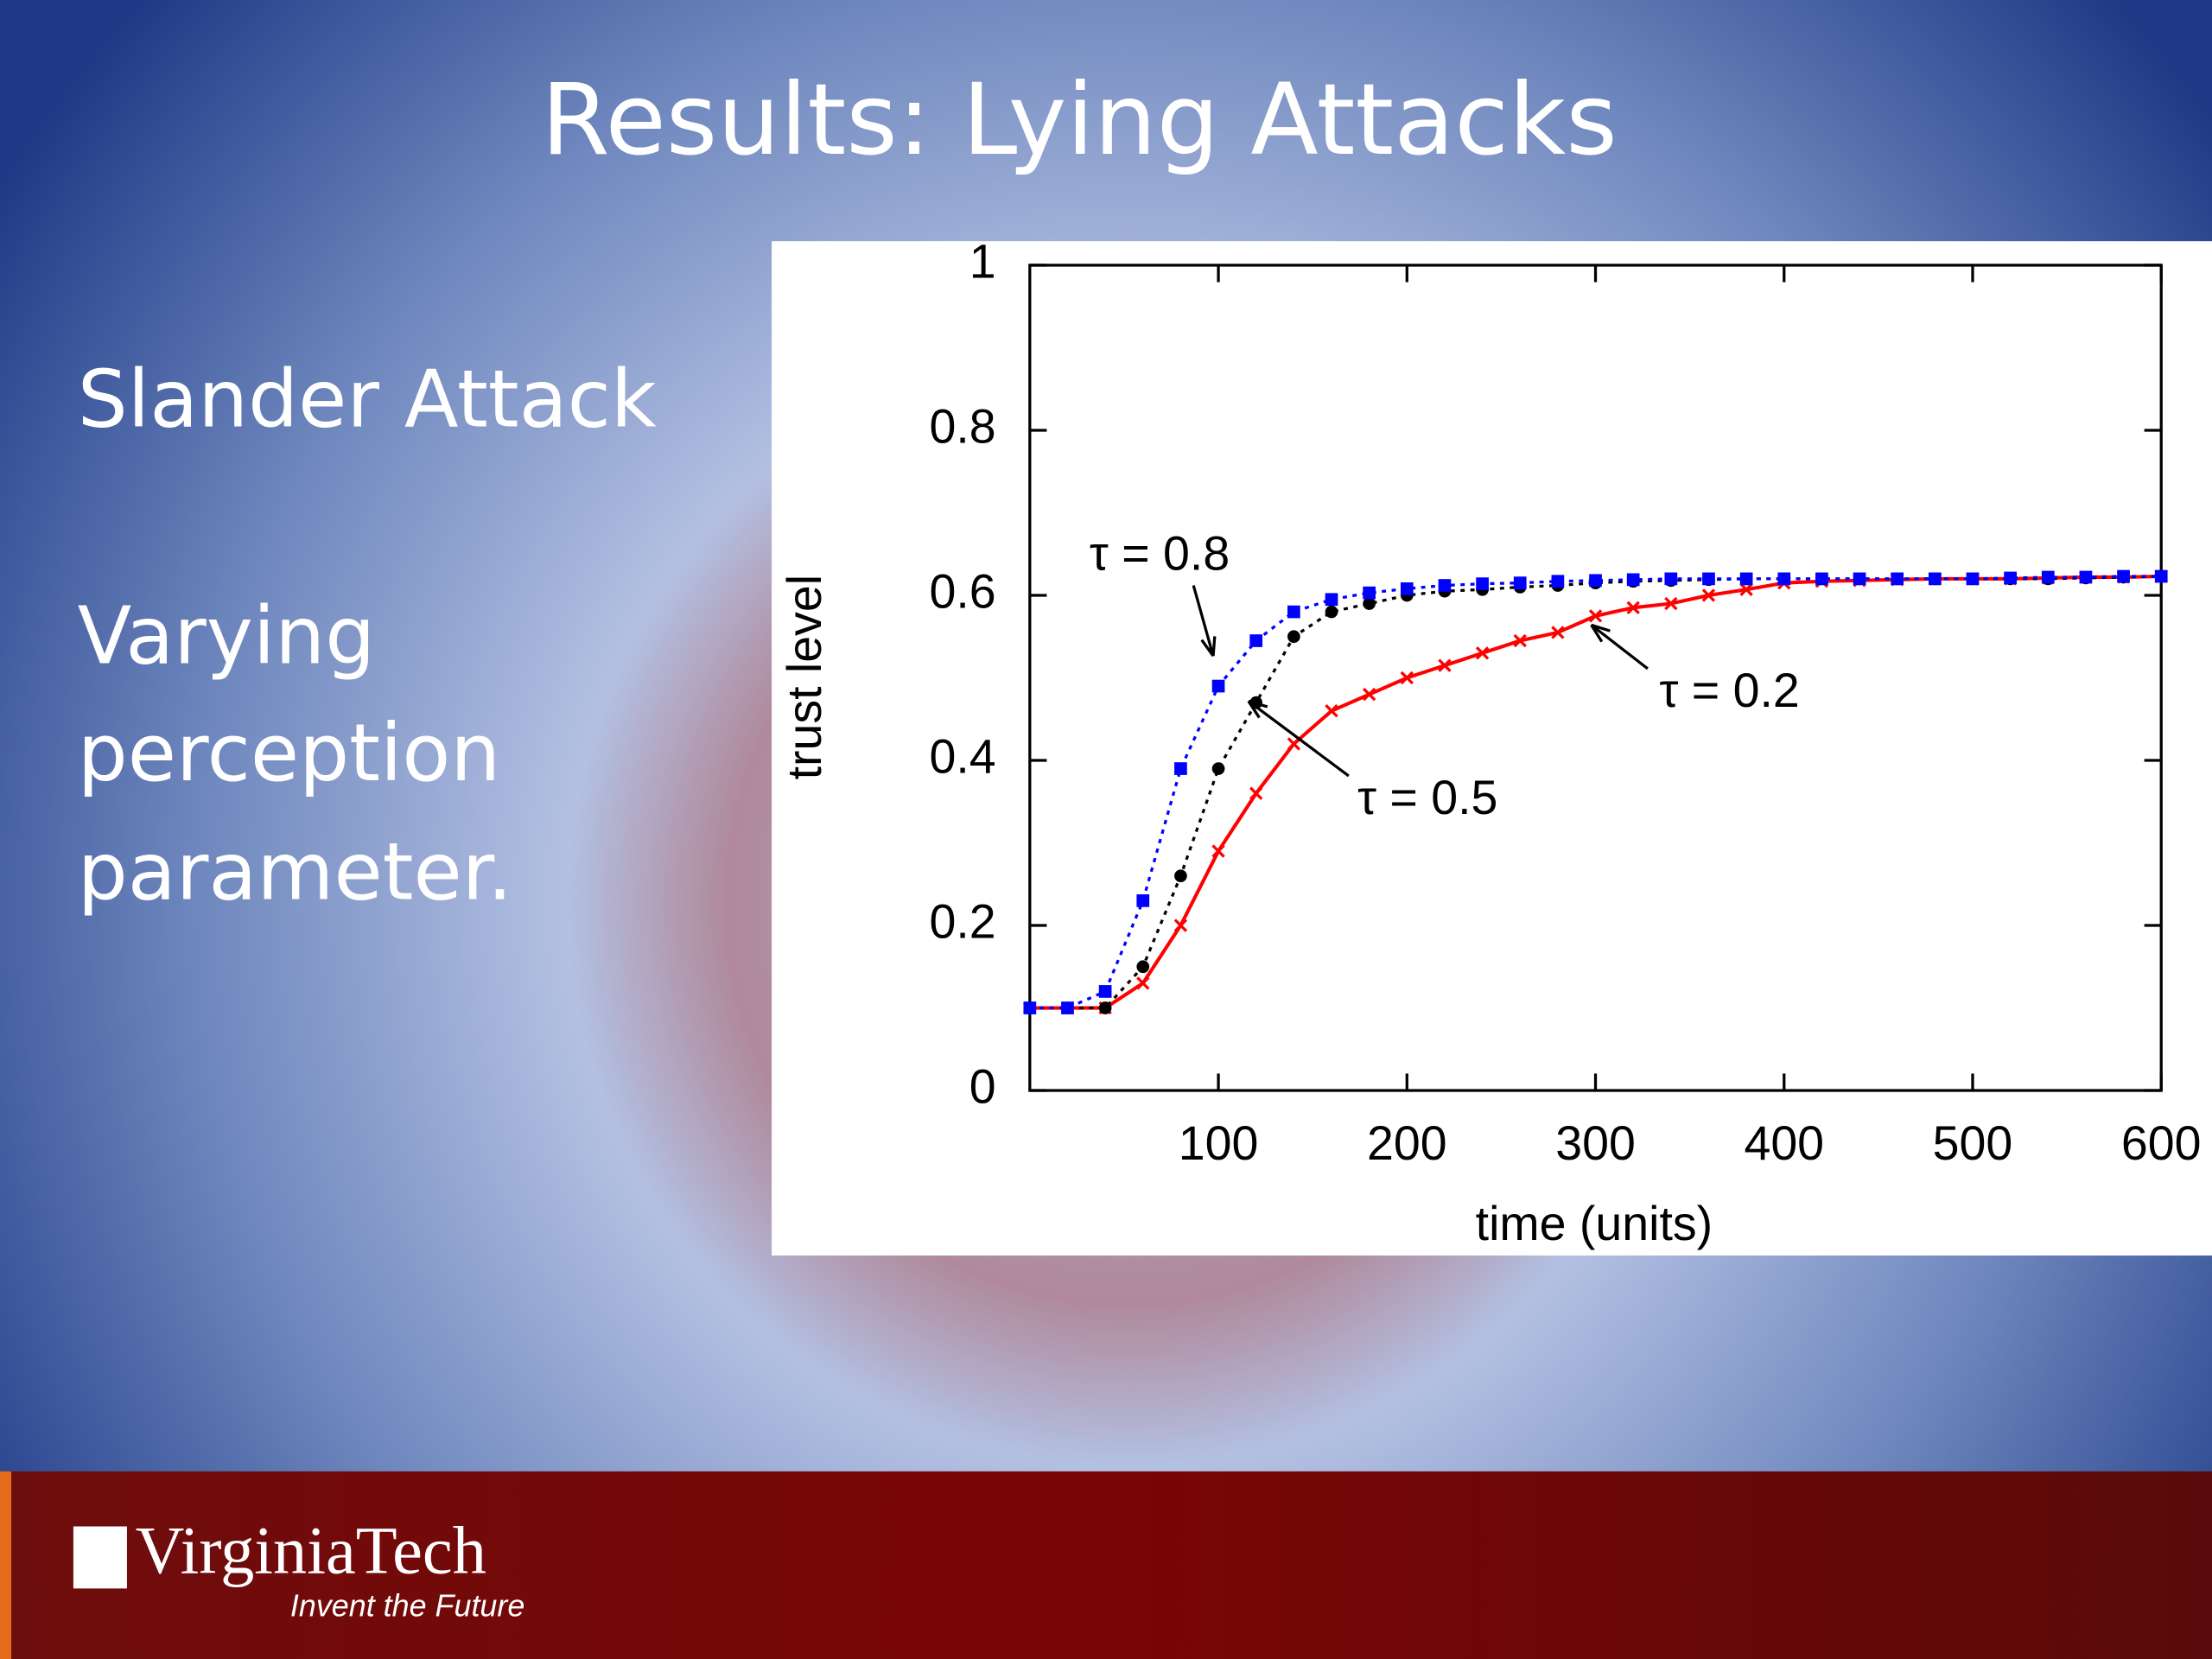  What do you see at coordinates (1219, 1143) in the screenshot?
I see `x-tick-label: 100` at bounding box center [1219, 1143].